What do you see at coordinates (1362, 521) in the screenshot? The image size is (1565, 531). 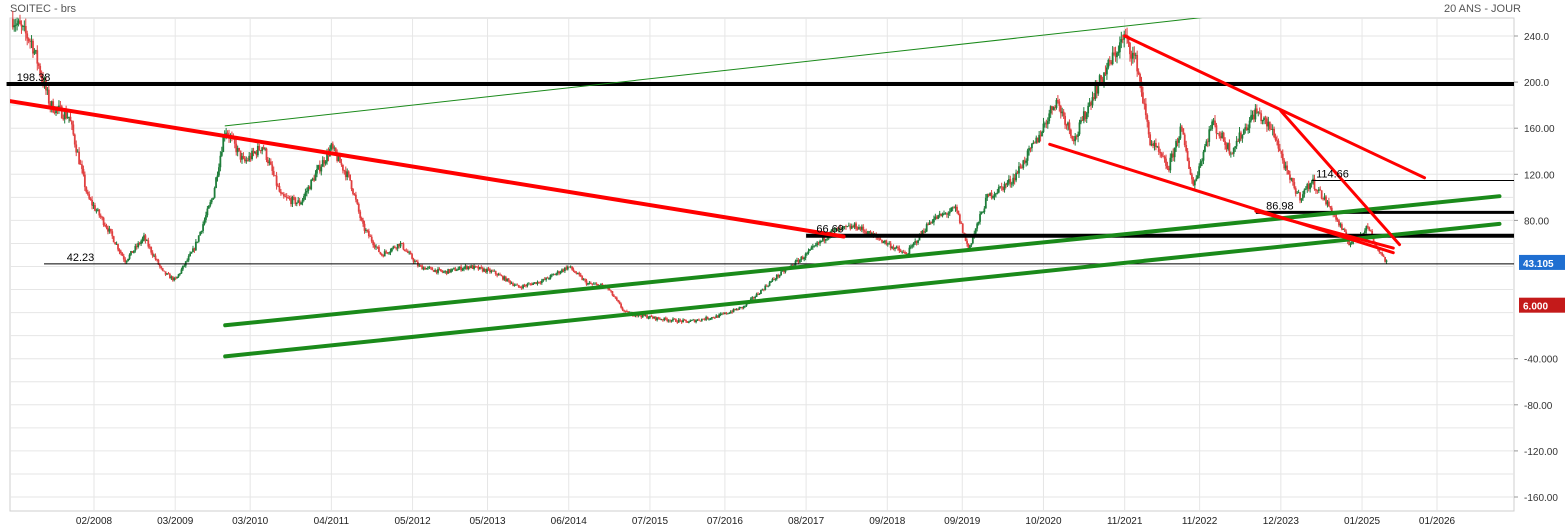 I see `x-tick-label: 01/2025` at bounding box center [1362, 521].